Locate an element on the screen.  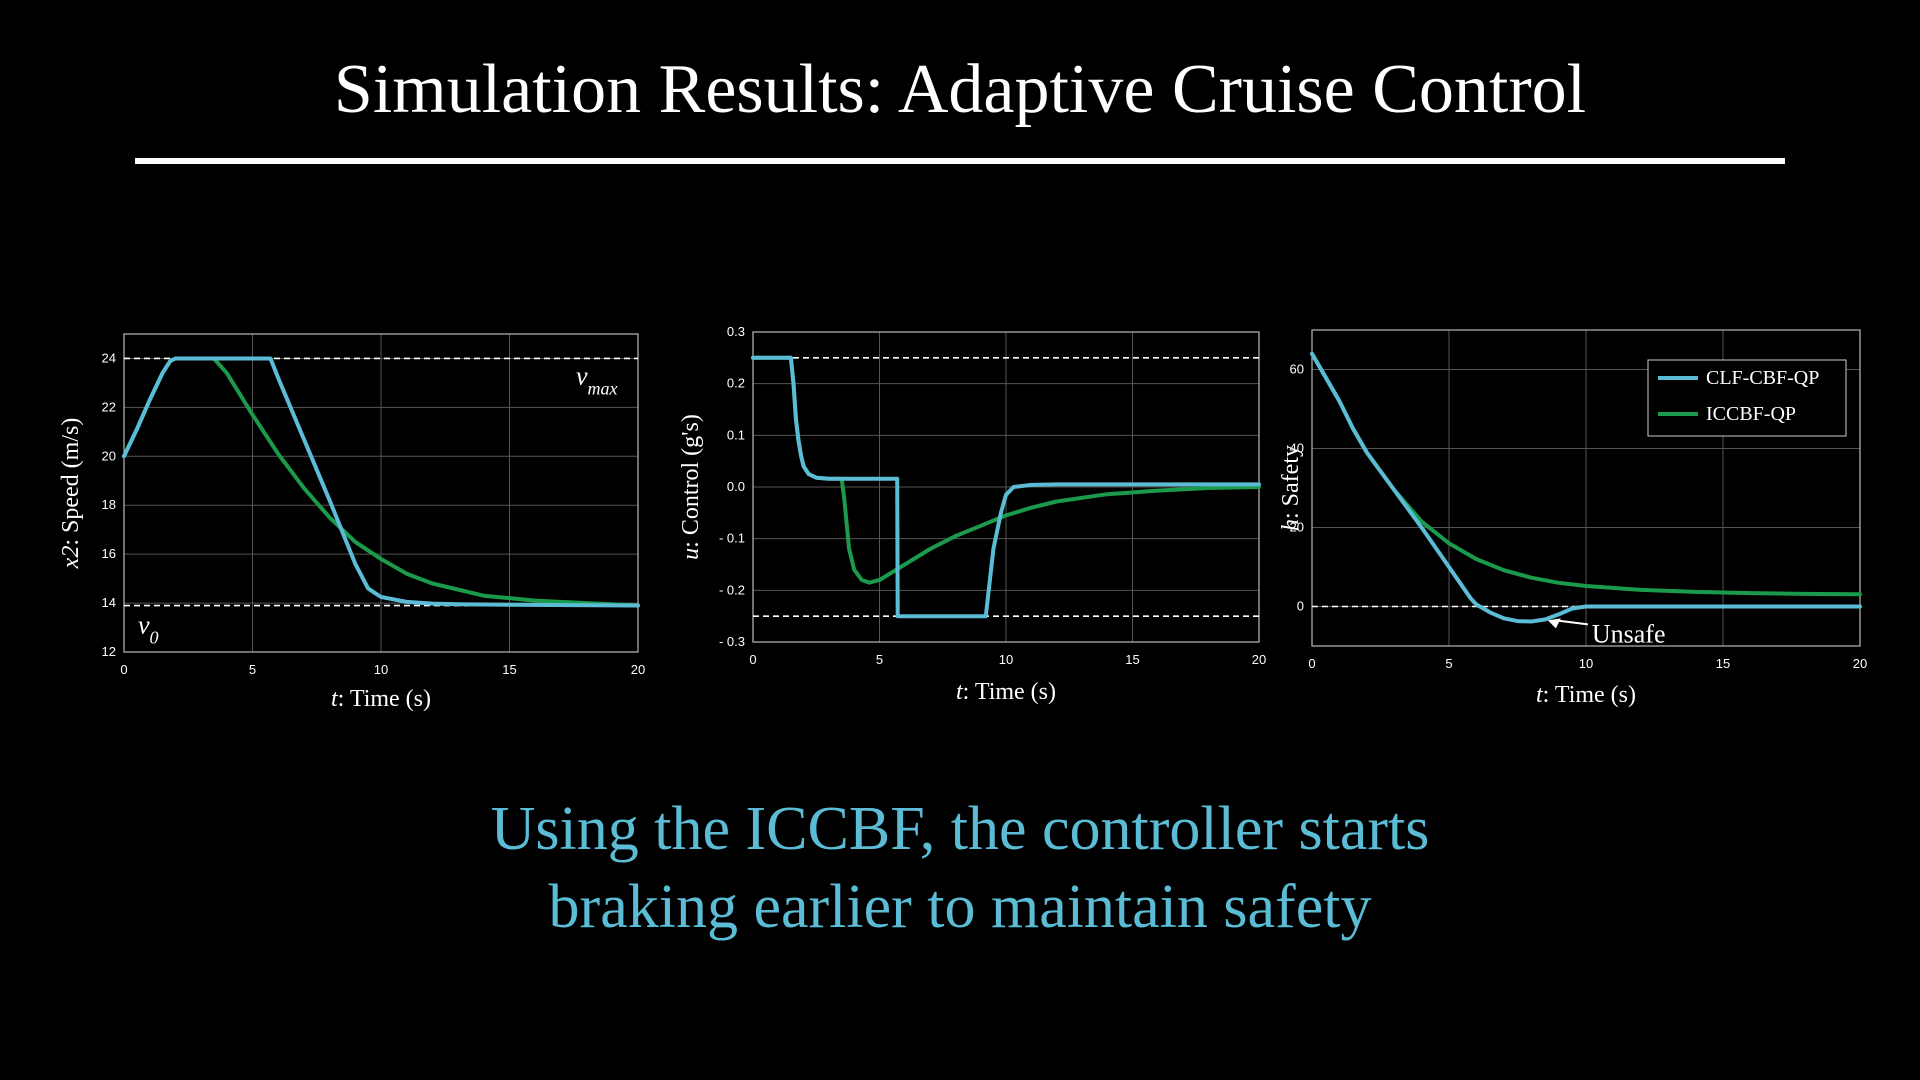
y-tick-label: 0.0 is located at coordinates (736, 486).